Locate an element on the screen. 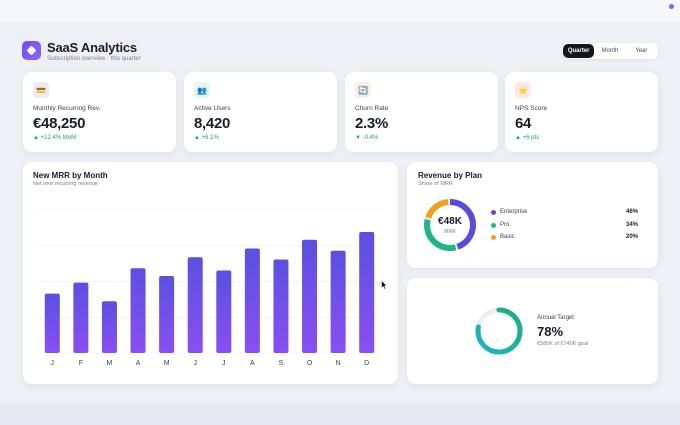 The image size is (680, 425). tab-quarter: Quarter is located at coordinates (579, 51).